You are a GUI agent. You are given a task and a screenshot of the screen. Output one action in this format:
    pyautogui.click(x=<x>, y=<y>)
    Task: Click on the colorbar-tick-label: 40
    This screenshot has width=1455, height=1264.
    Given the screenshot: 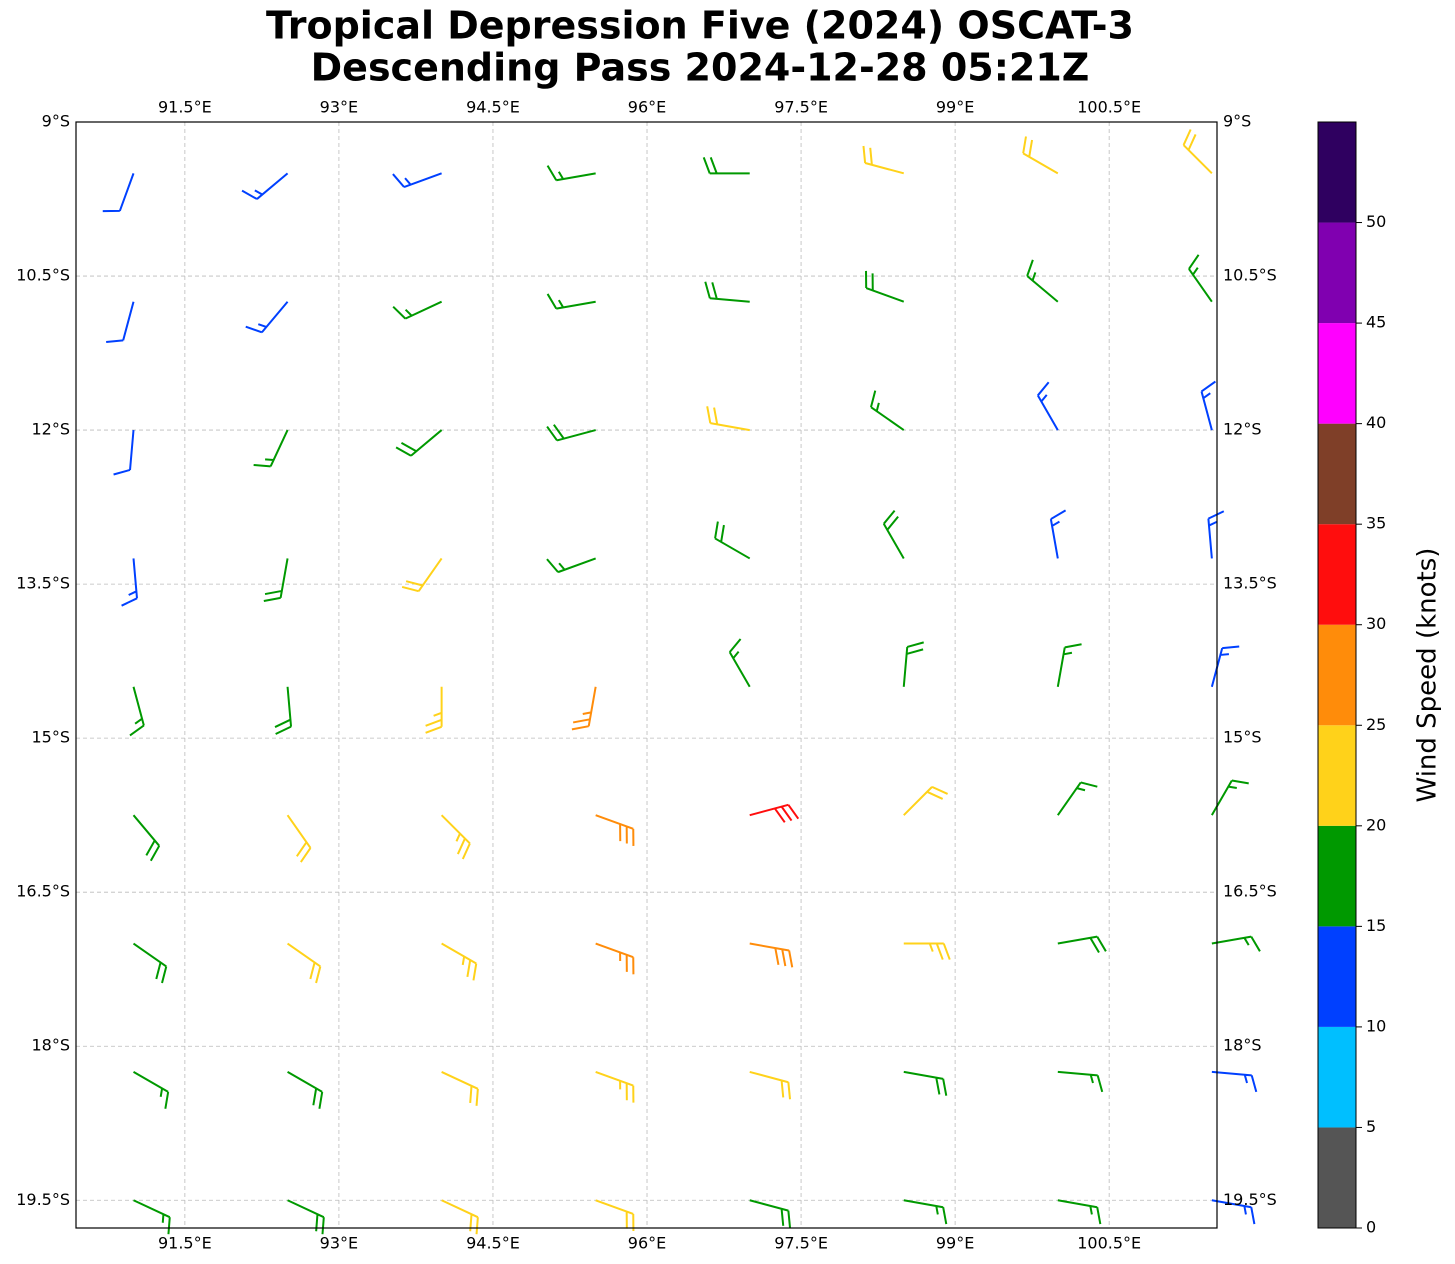 What is the action you would take?
    pyautogui.click(x=1376, y=422)
    